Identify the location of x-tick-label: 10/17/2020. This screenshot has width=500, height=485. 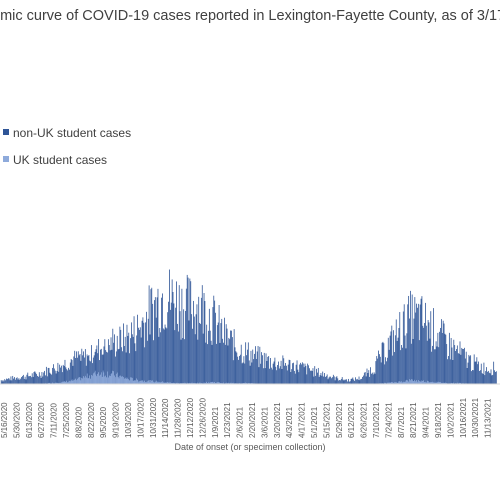
(140, 417).